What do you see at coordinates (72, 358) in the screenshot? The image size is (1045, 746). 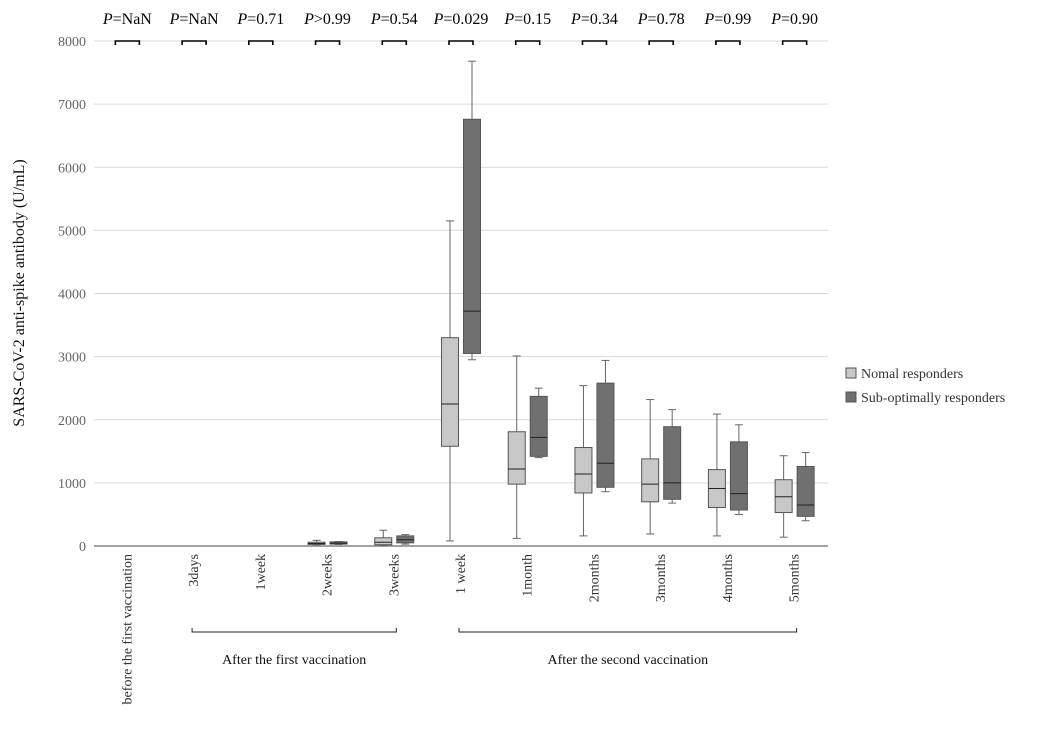 I see `y-tick-label: 3000` at bounding box center [72, 358].